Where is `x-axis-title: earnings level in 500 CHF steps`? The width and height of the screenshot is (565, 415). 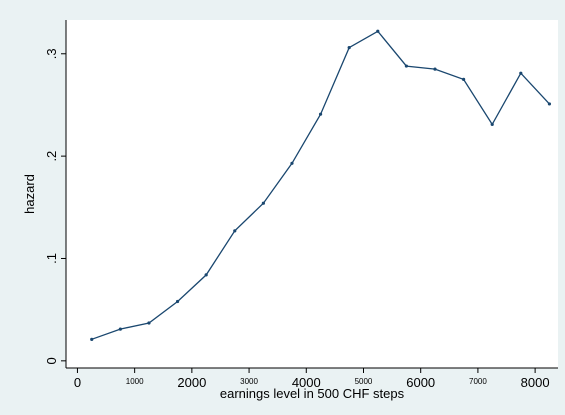
x-axis-title: earnings level in 500 CHF steps is located at coordinates (312, 393).